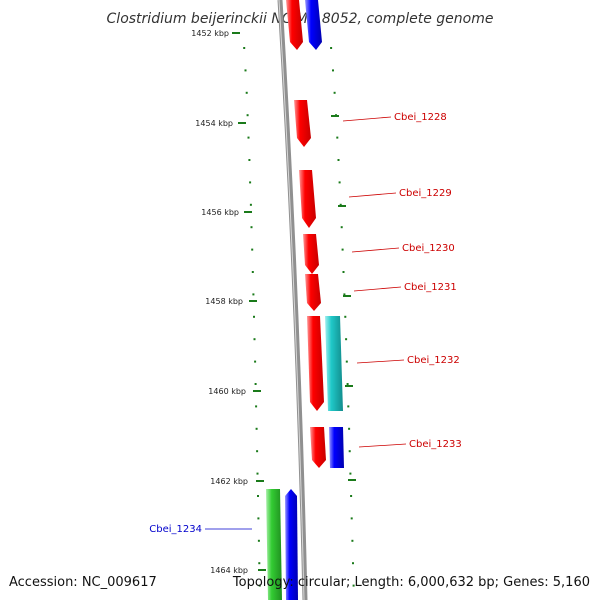  I want to click on gene-label-cbei-1228: Cbei_1228, so click(420, 117).